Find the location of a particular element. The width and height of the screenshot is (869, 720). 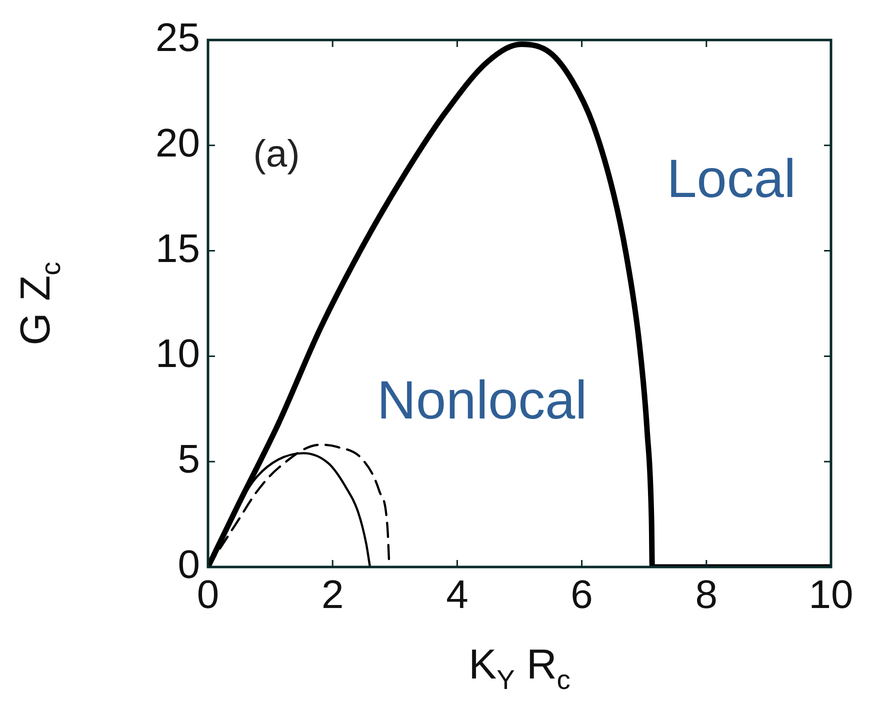

annotation: Nonlocal is located at coordinates (482, 400).